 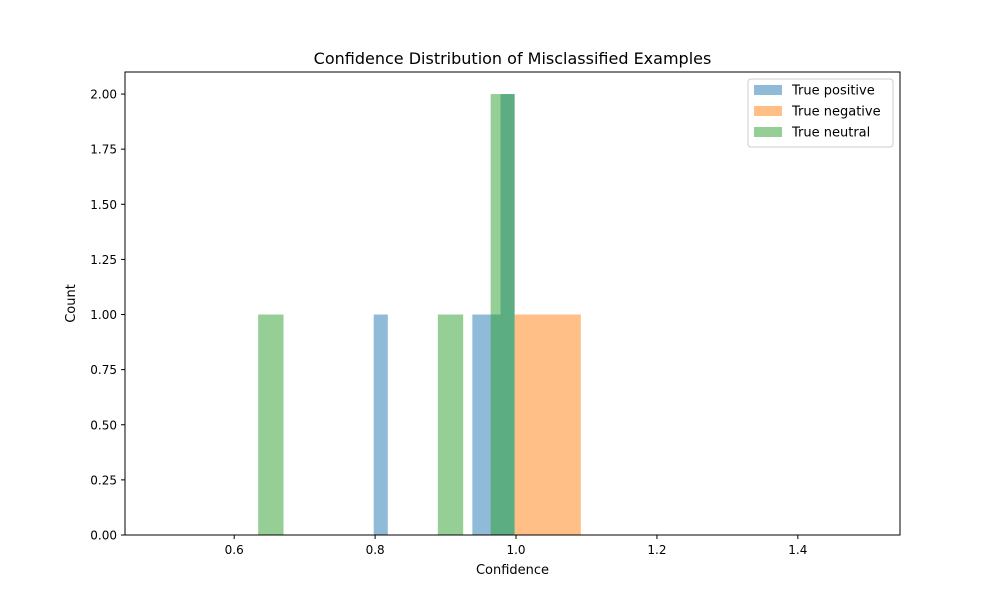 What do you see at coordinates (836, 112) in the screenshot?
I see `legend-label: True negative` at bounding box center [836, 112].